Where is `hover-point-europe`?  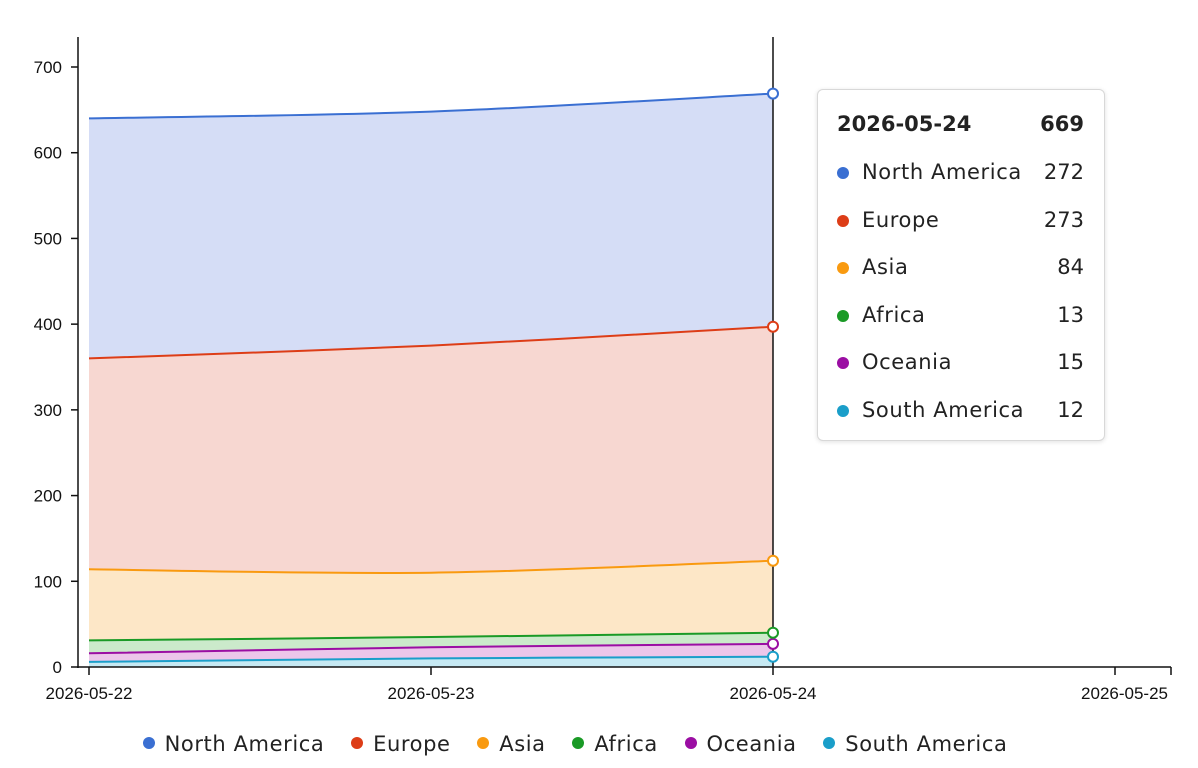 hover-point-europe is located at coordinates (773, 326).